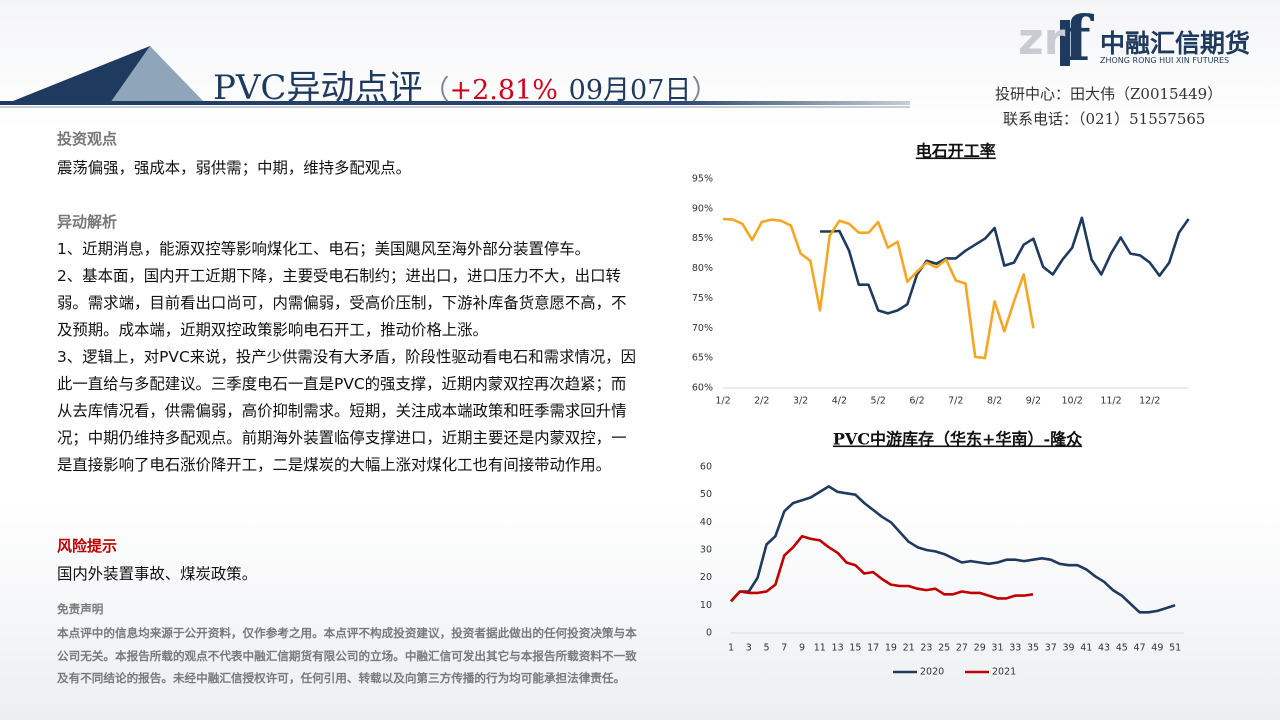 The height and width of the screenshot is (720, 1280). What do you see at coordinates (1051, 648) in the screenshot?
I see `x-tick-label: 37` at bounding box center [1051, 648].